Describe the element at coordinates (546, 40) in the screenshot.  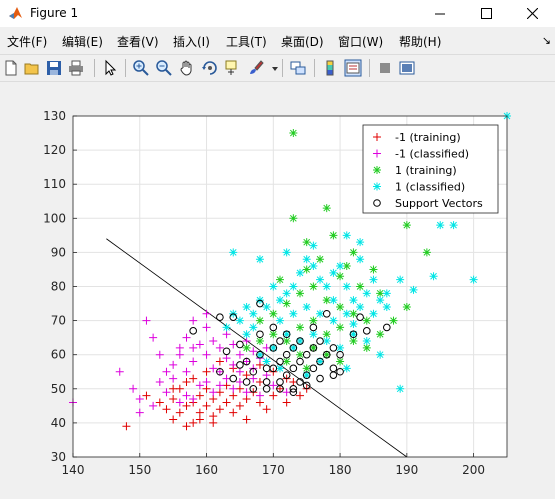
I see `dock-arrow-icon: ↘` at that location.